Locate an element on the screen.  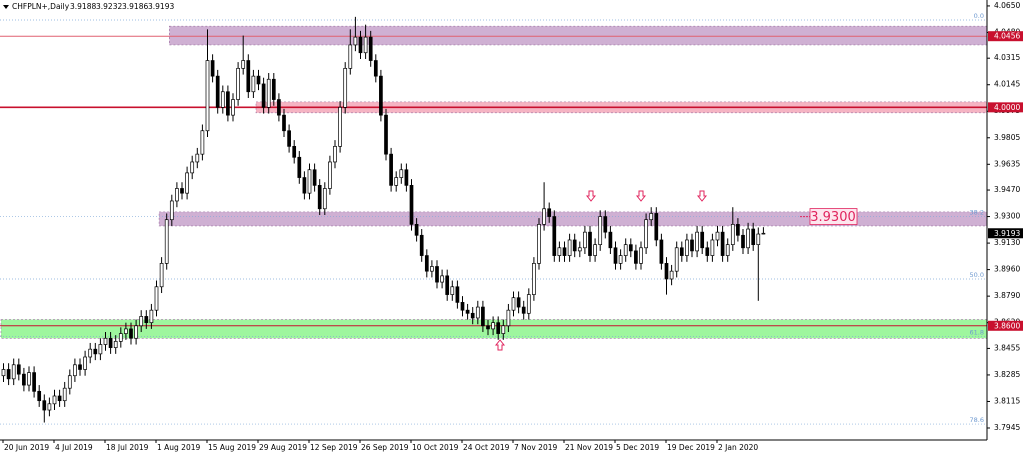
zone is located at coordinates (578, 35).